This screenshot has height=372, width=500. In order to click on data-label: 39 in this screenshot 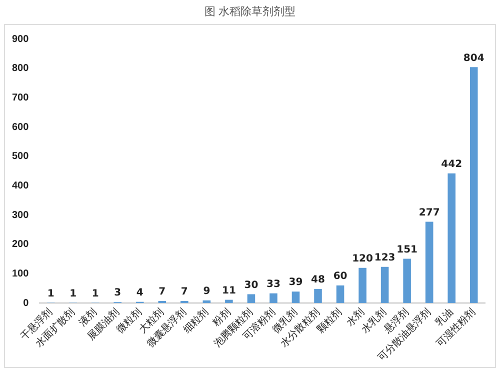, I will do `click(295, 282)`.